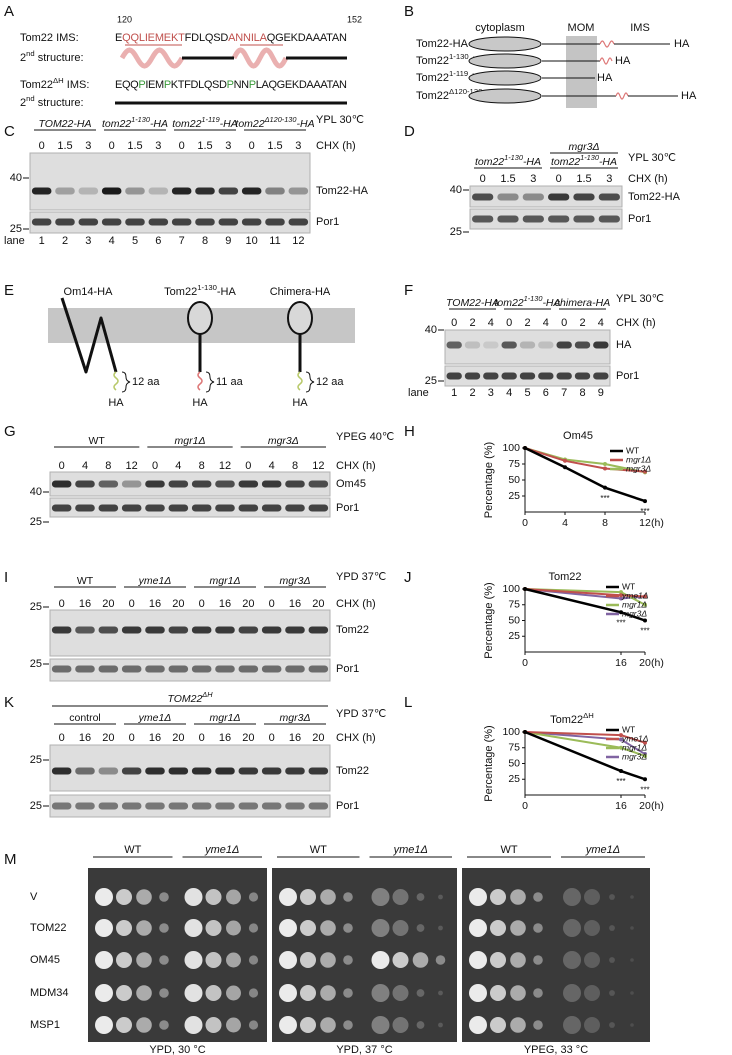 The width and height of the screenshot is (732, 1055). I want to click on position: 120, so click(124, 19).